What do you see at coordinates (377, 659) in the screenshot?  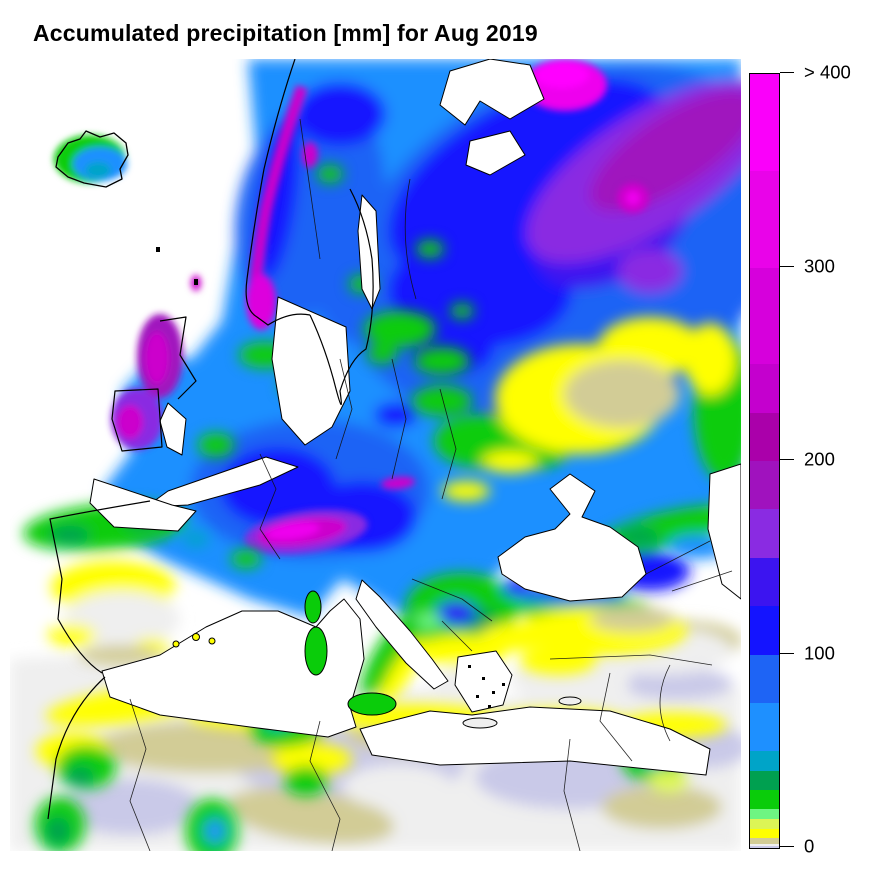 I see `island-shapes` at bounding box center [377, 659].